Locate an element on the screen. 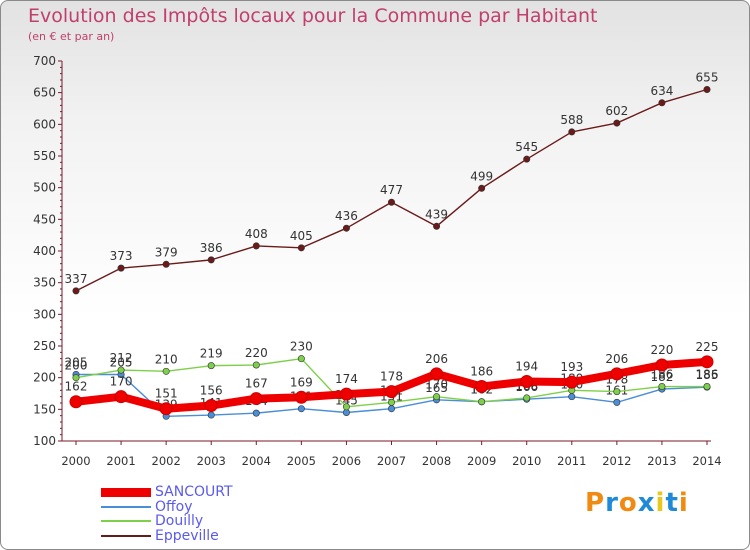  x-tick-label: 2000 is located at coordinates (75, 461).